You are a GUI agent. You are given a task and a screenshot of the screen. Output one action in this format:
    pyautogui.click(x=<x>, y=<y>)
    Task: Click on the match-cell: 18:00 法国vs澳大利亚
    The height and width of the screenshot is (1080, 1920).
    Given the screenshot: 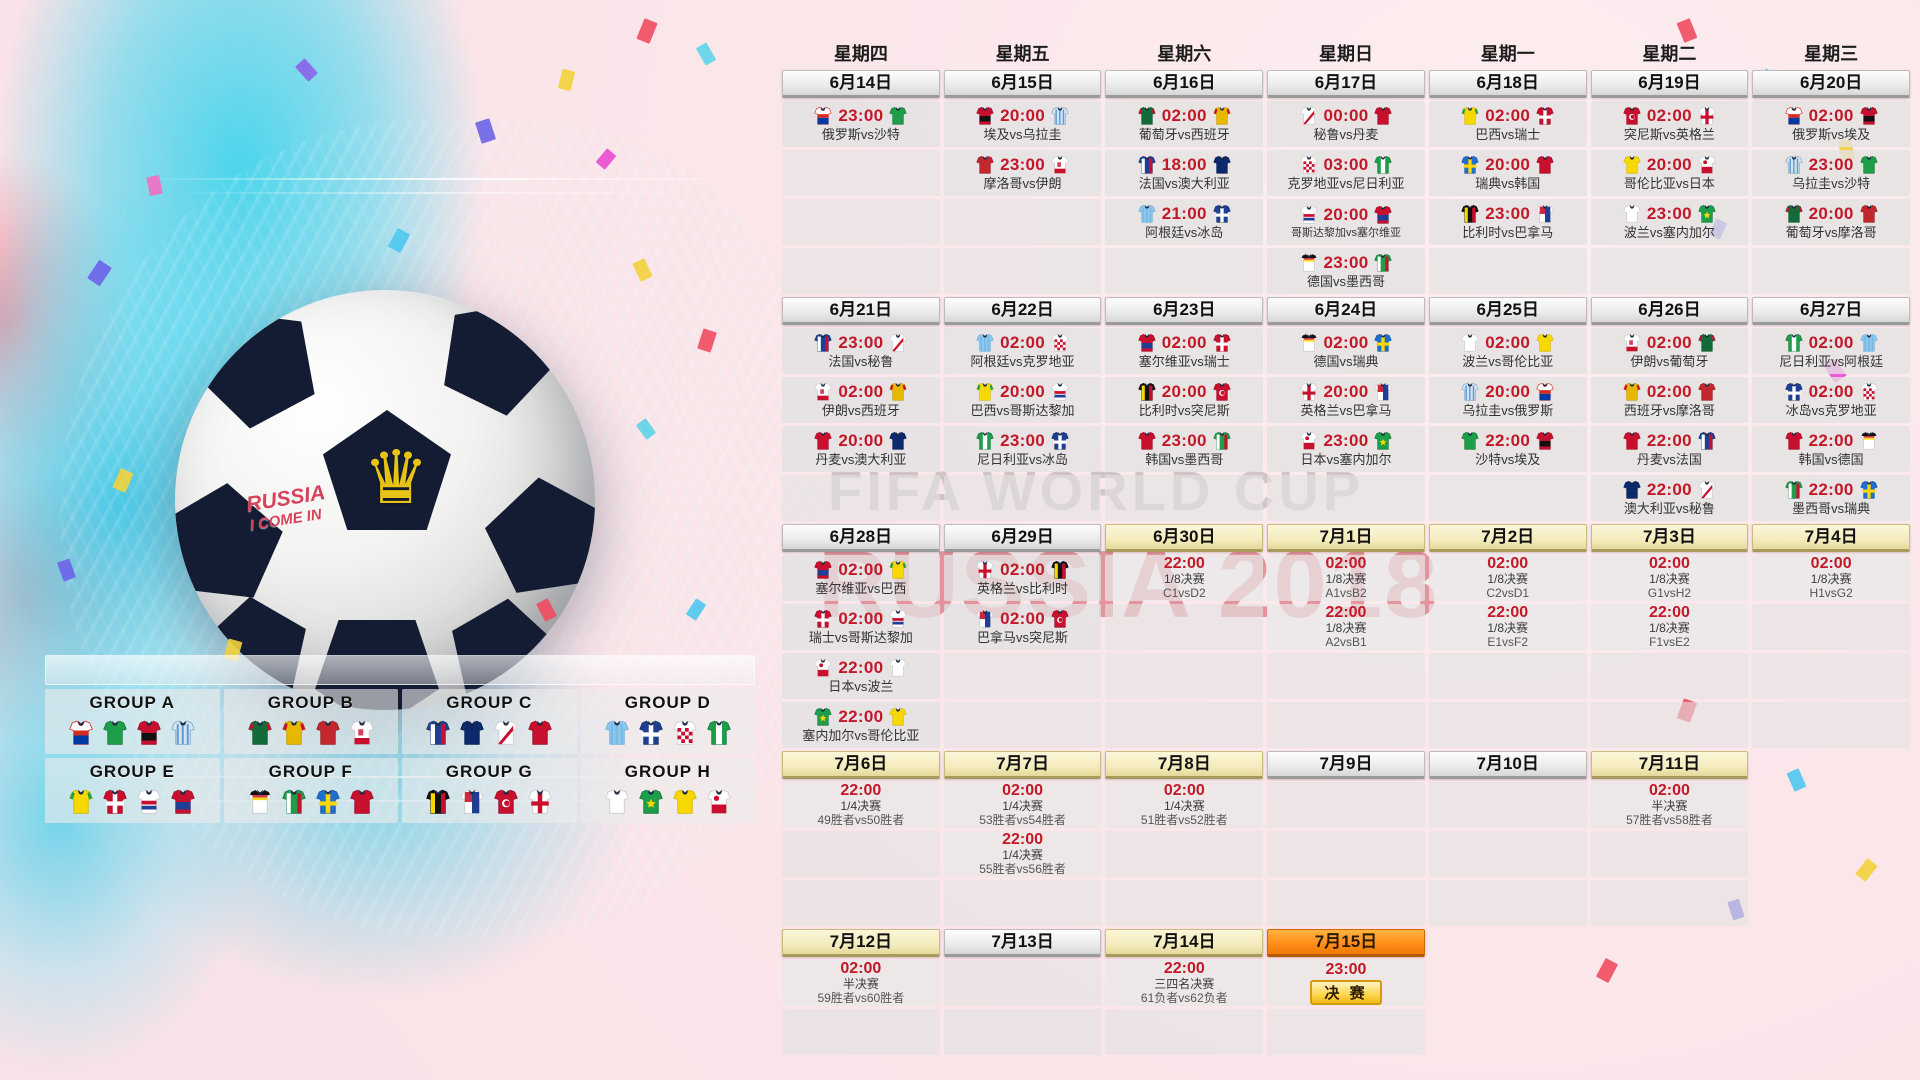 What is the action you would take?
    pyautogui.click(x=1184, y=173)
    